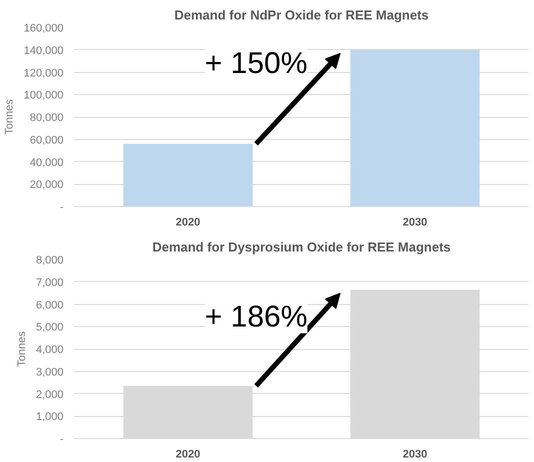 The image size is (534, 462). I want to click on y-tick-label: 2,000, so click(50, 394).